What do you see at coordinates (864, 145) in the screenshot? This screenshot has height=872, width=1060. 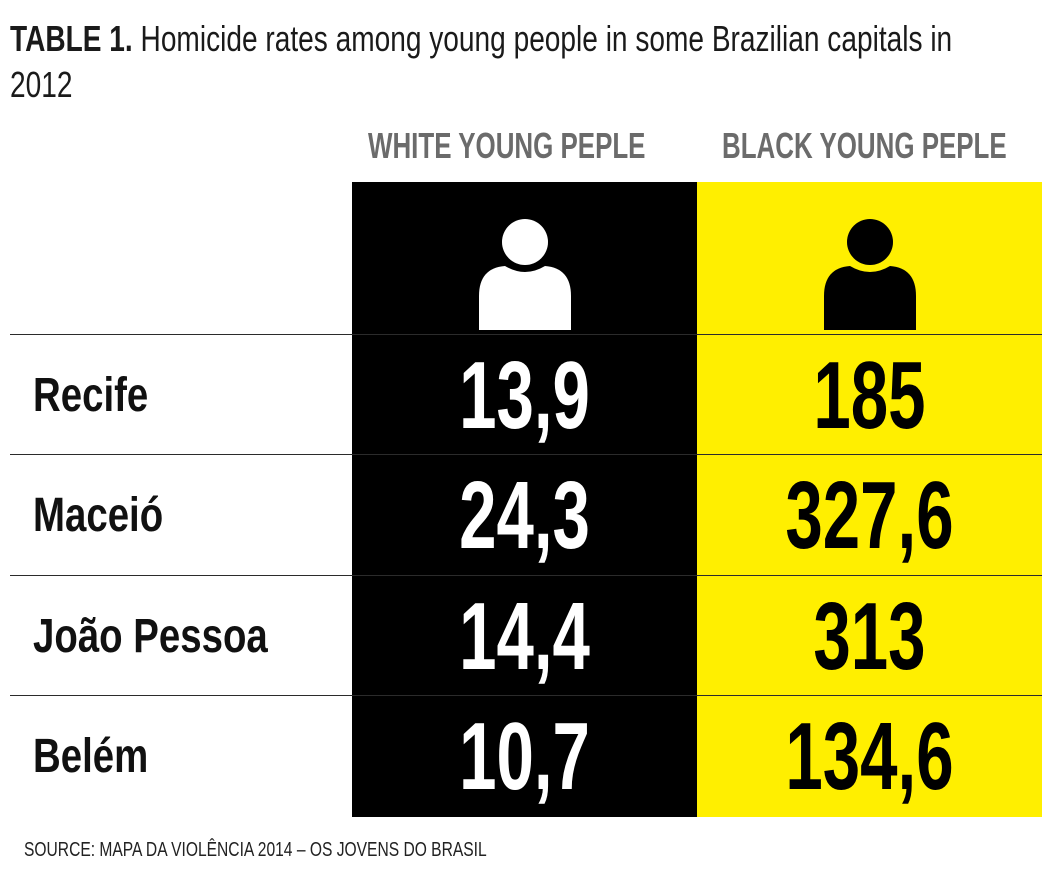 I see `column-header-black: BLACK YOUNG PEPLE` at bounding box center [864, 145].